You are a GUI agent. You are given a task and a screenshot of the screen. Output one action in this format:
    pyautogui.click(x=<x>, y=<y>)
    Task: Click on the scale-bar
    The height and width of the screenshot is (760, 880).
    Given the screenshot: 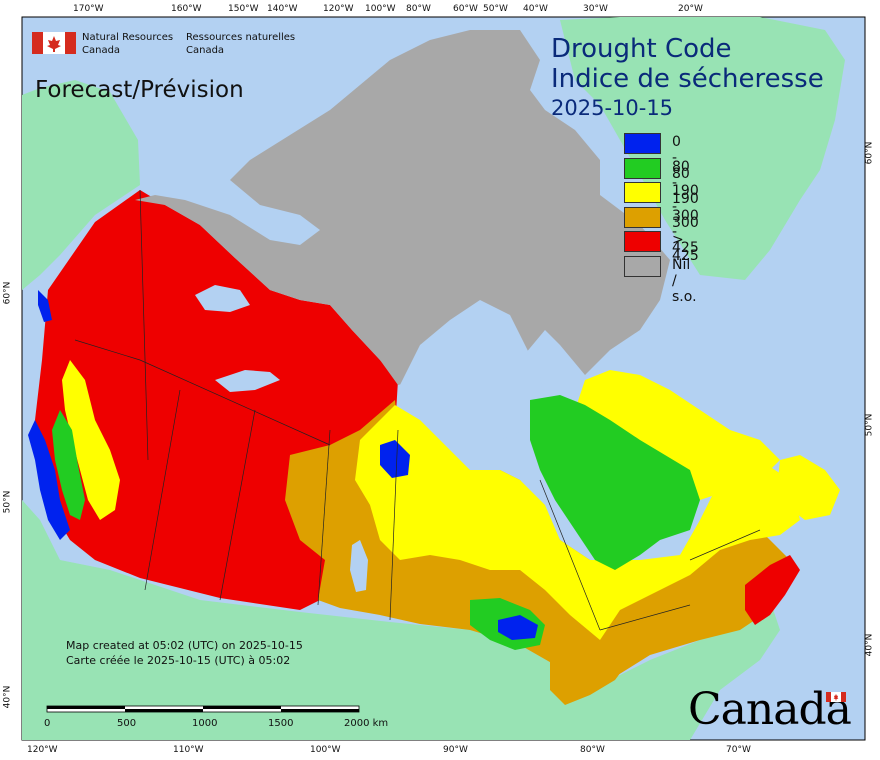 What is the action you would take?
    pyautogui.click(x=203, y=709)
    